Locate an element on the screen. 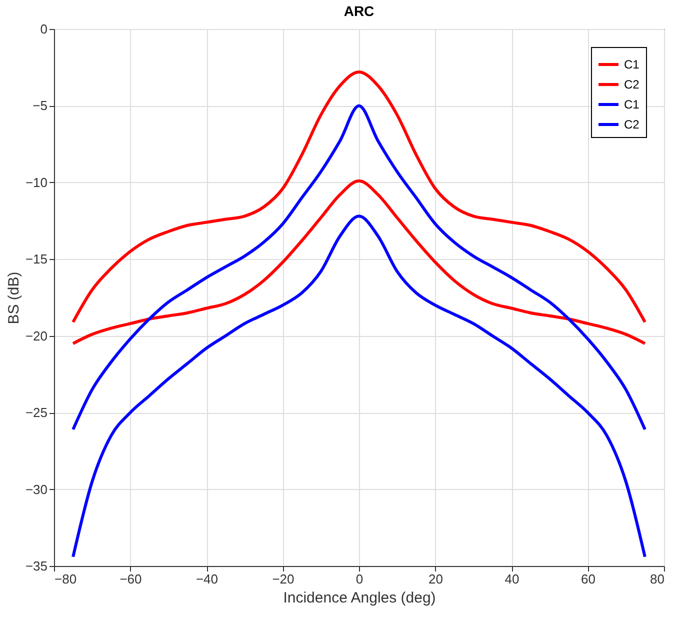 The image size is (687, 630). y-tick-label: −10 is located at coordinates (36, 182).